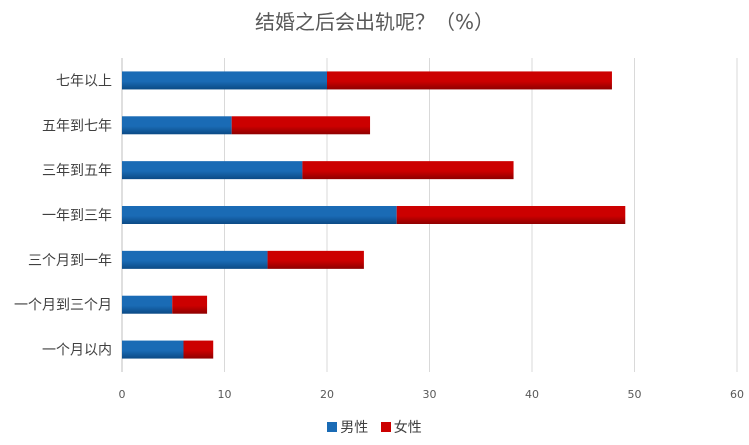  What do you see at coordinates (327, 394) in the screenshot?
I see `x-tick-label: 20` at bounding box center [327, 394].